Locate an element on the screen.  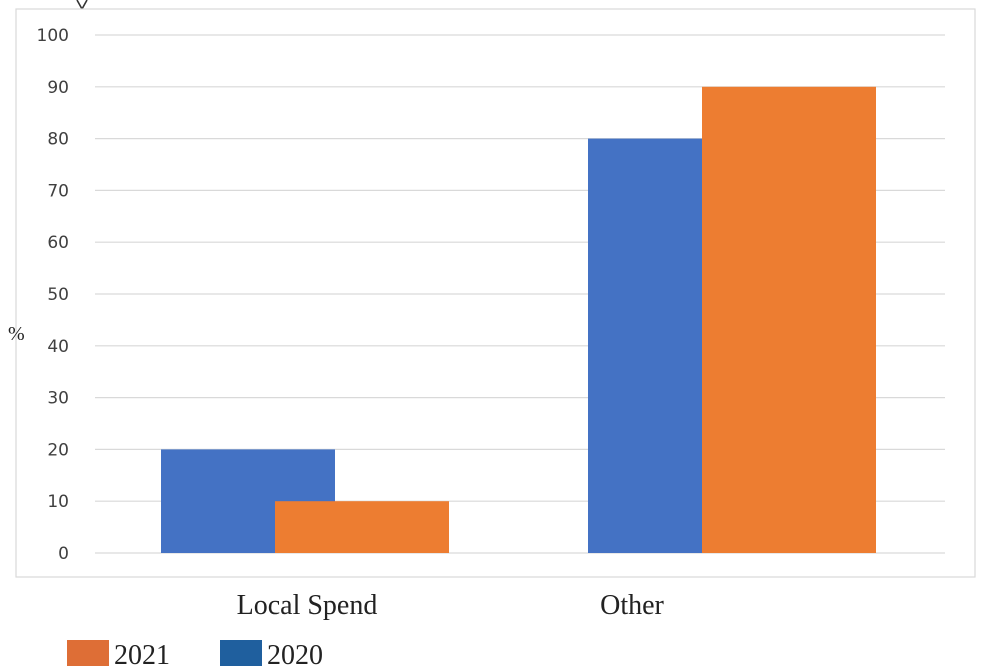
x-axis-labels: Local Spend Other is located at coordinates (451, 605).